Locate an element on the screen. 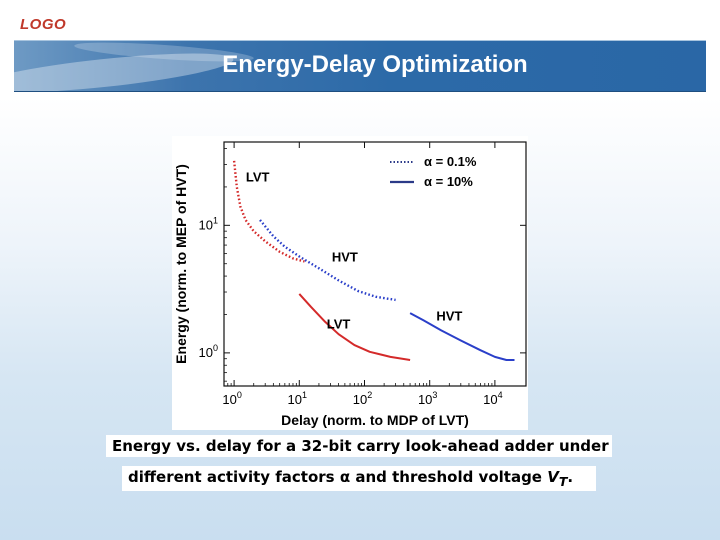 This screenshot has height=540, width=720. caption-line-2-a: different activity factors is located at coordinates (234, 477).